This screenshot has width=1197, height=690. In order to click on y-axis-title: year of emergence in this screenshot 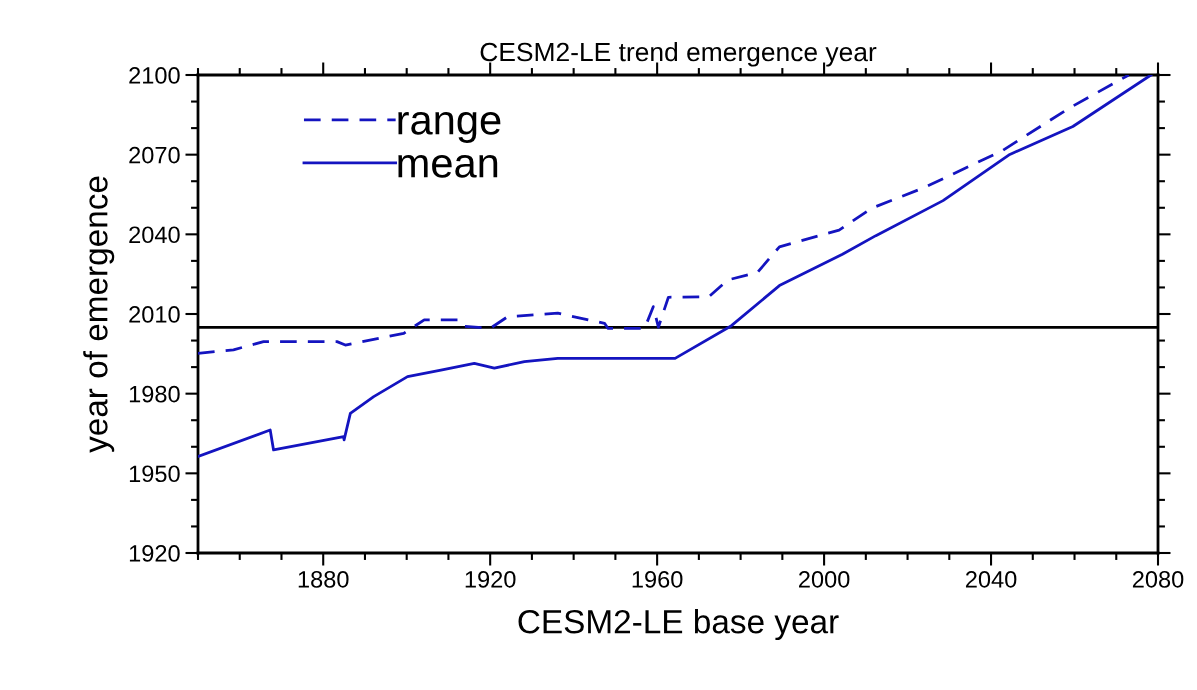, I will do `click(99, 314)`.